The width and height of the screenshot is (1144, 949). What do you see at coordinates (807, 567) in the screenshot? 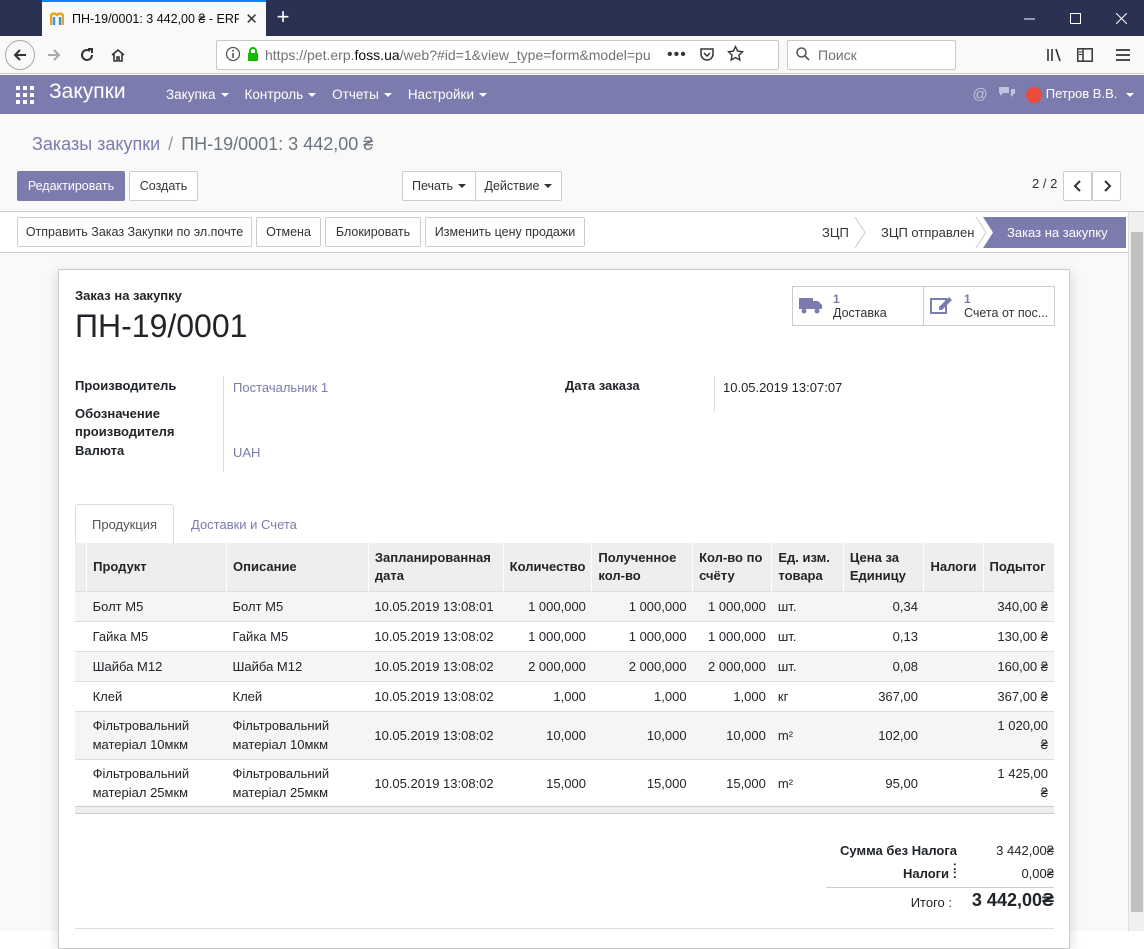
I see `column-header: Ед. изм. товара` at bounding box center [807, 567].